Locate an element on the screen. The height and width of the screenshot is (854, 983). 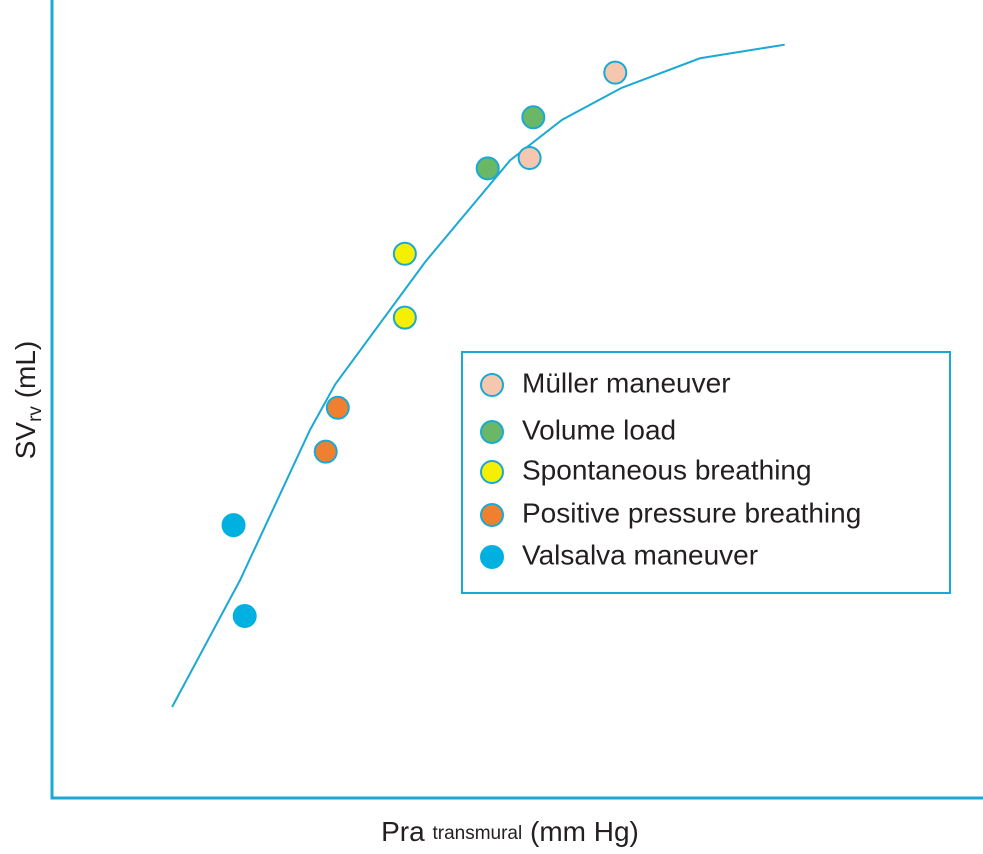
y-label-rest: (mL) is located at coordinates (25, 373).